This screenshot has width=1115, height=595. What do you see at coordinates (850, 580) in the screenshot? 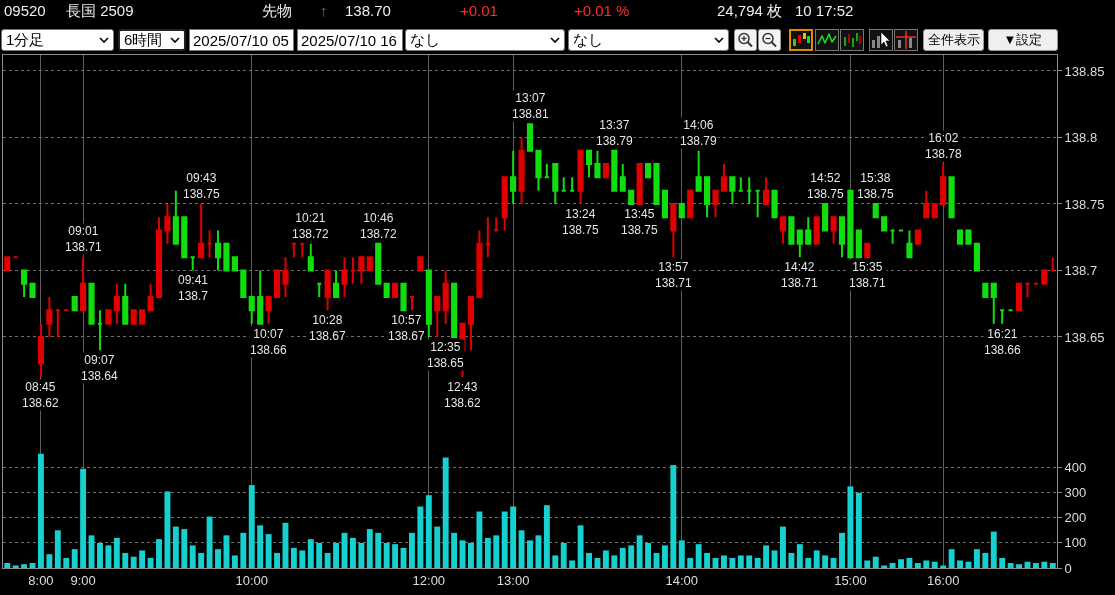
I see `x-tick-label: 15:00` at bounding box center [850, 580].